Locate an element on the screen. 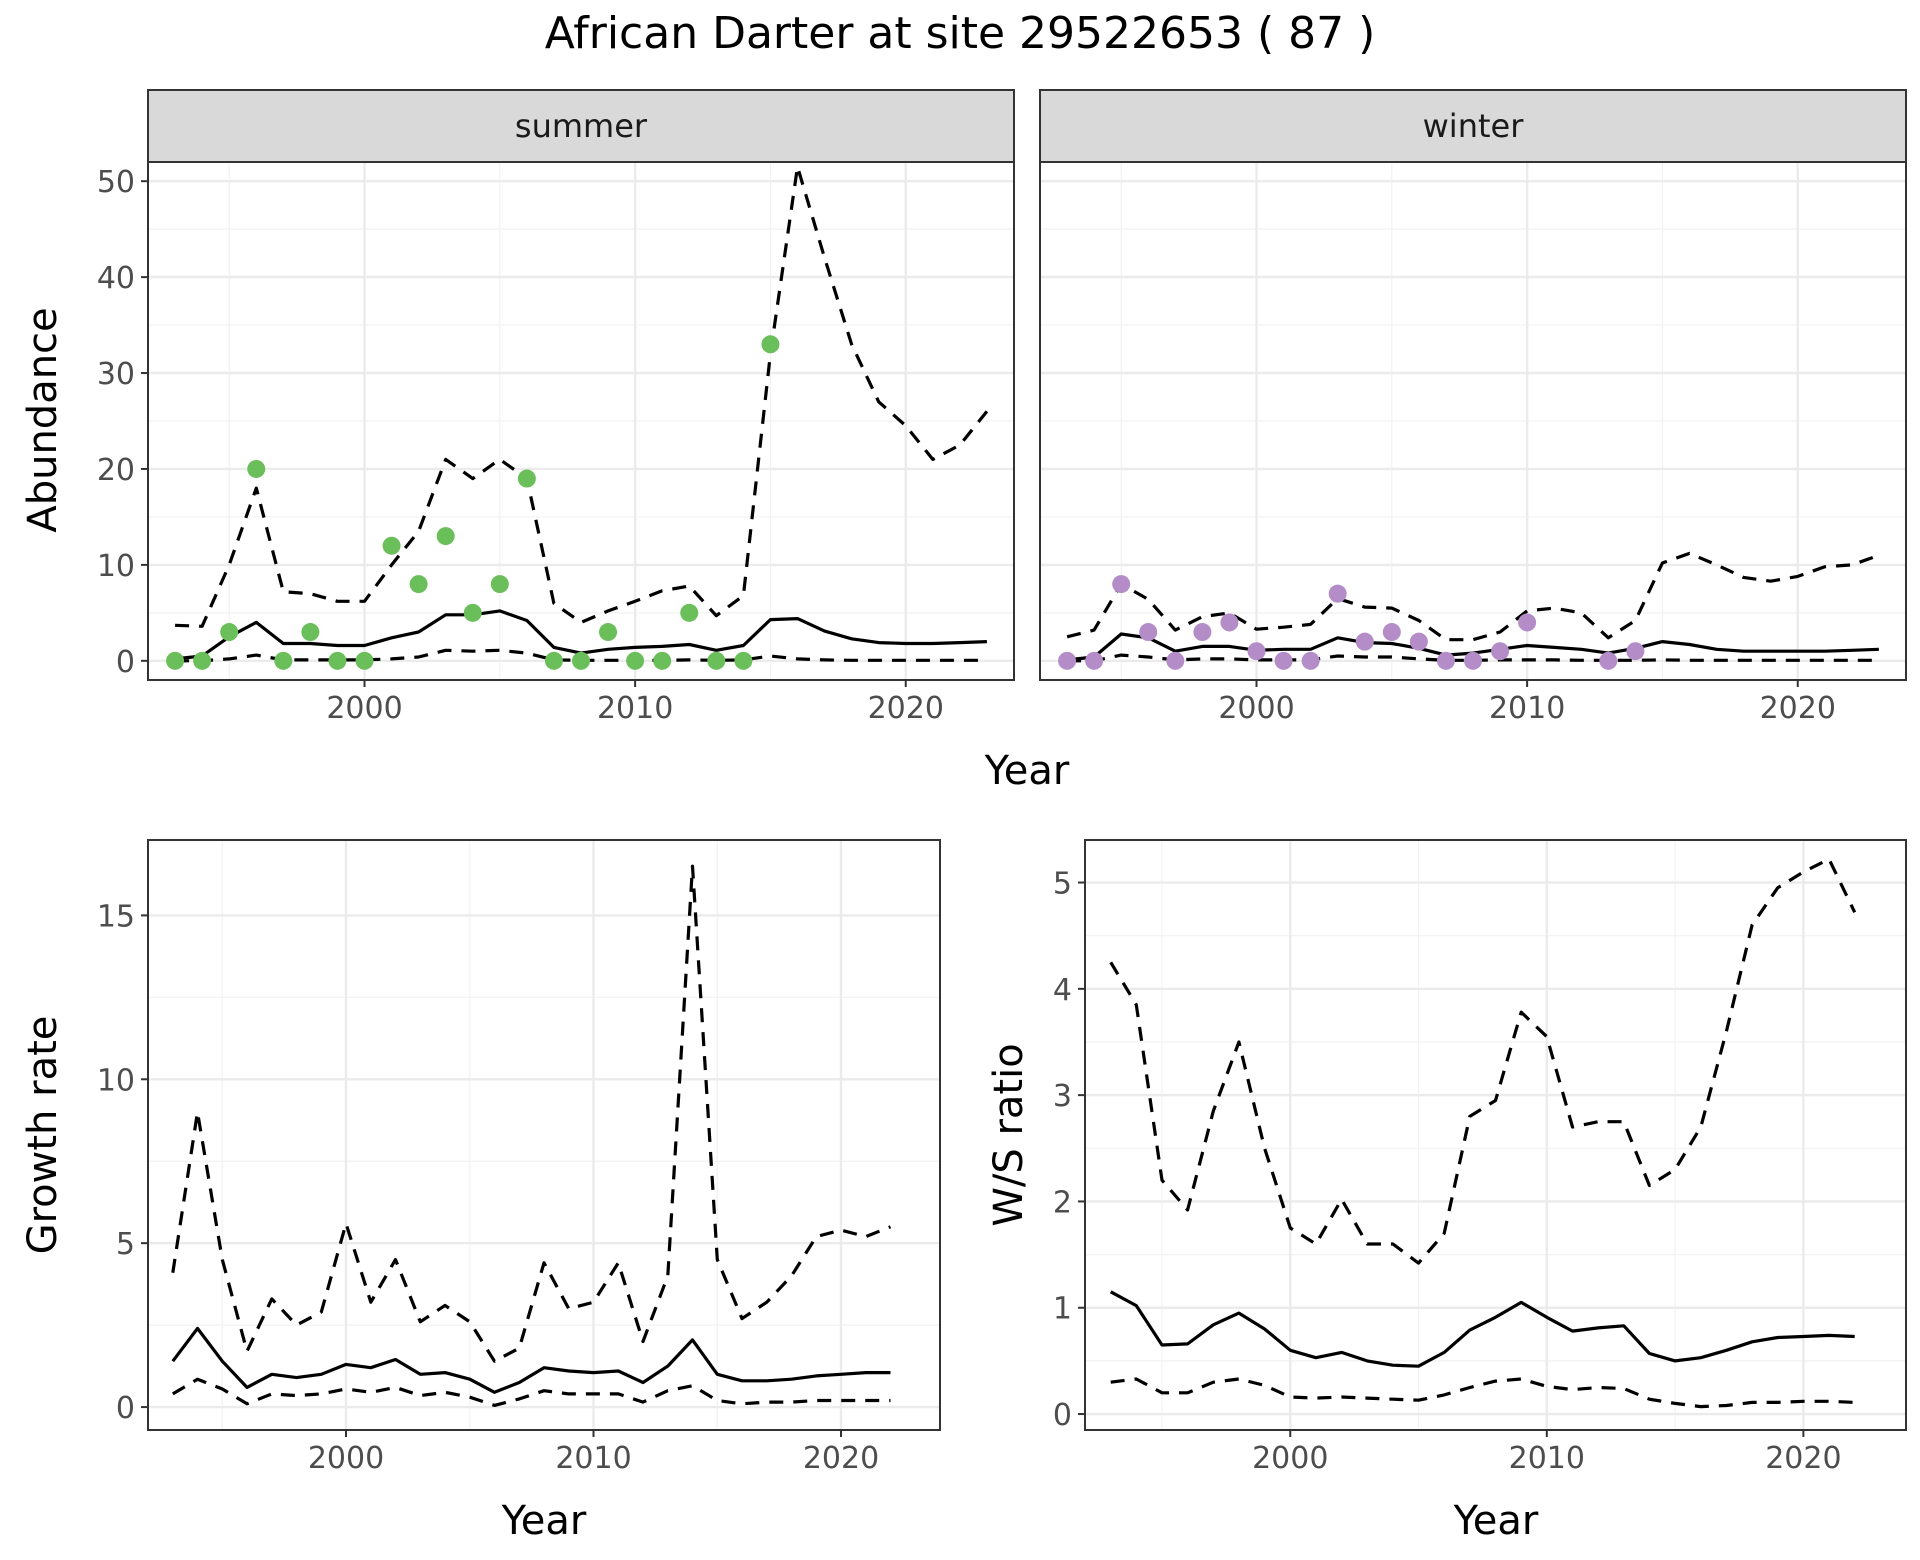 Image resolution: width=1920 pixels, height=1560 pixels. abundance-y-axis-title: Abundance is located at coordinates (43, 419).